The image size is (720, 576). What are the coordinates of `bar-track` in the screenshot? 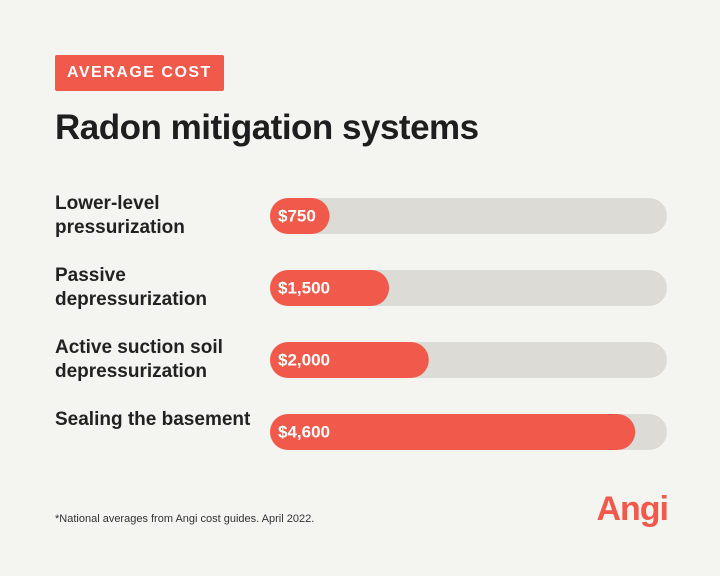 It's located at (468, 216).